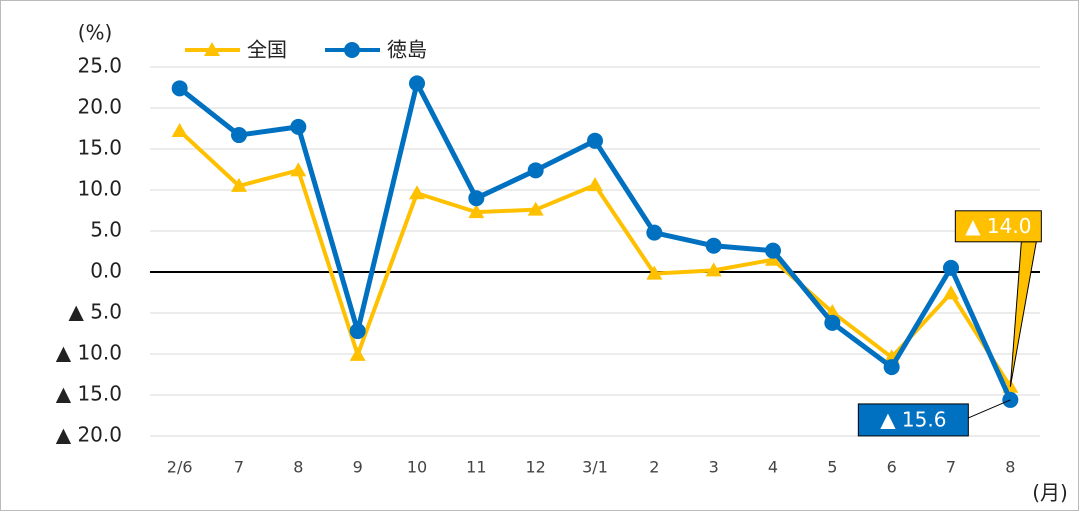 Image resolution: width=1086 pixels, height=512 pixels. What do you see at coordinates (832, 467) in the screenshot?
I see `x-tick-label: 5` at bounding box center [832, 467].